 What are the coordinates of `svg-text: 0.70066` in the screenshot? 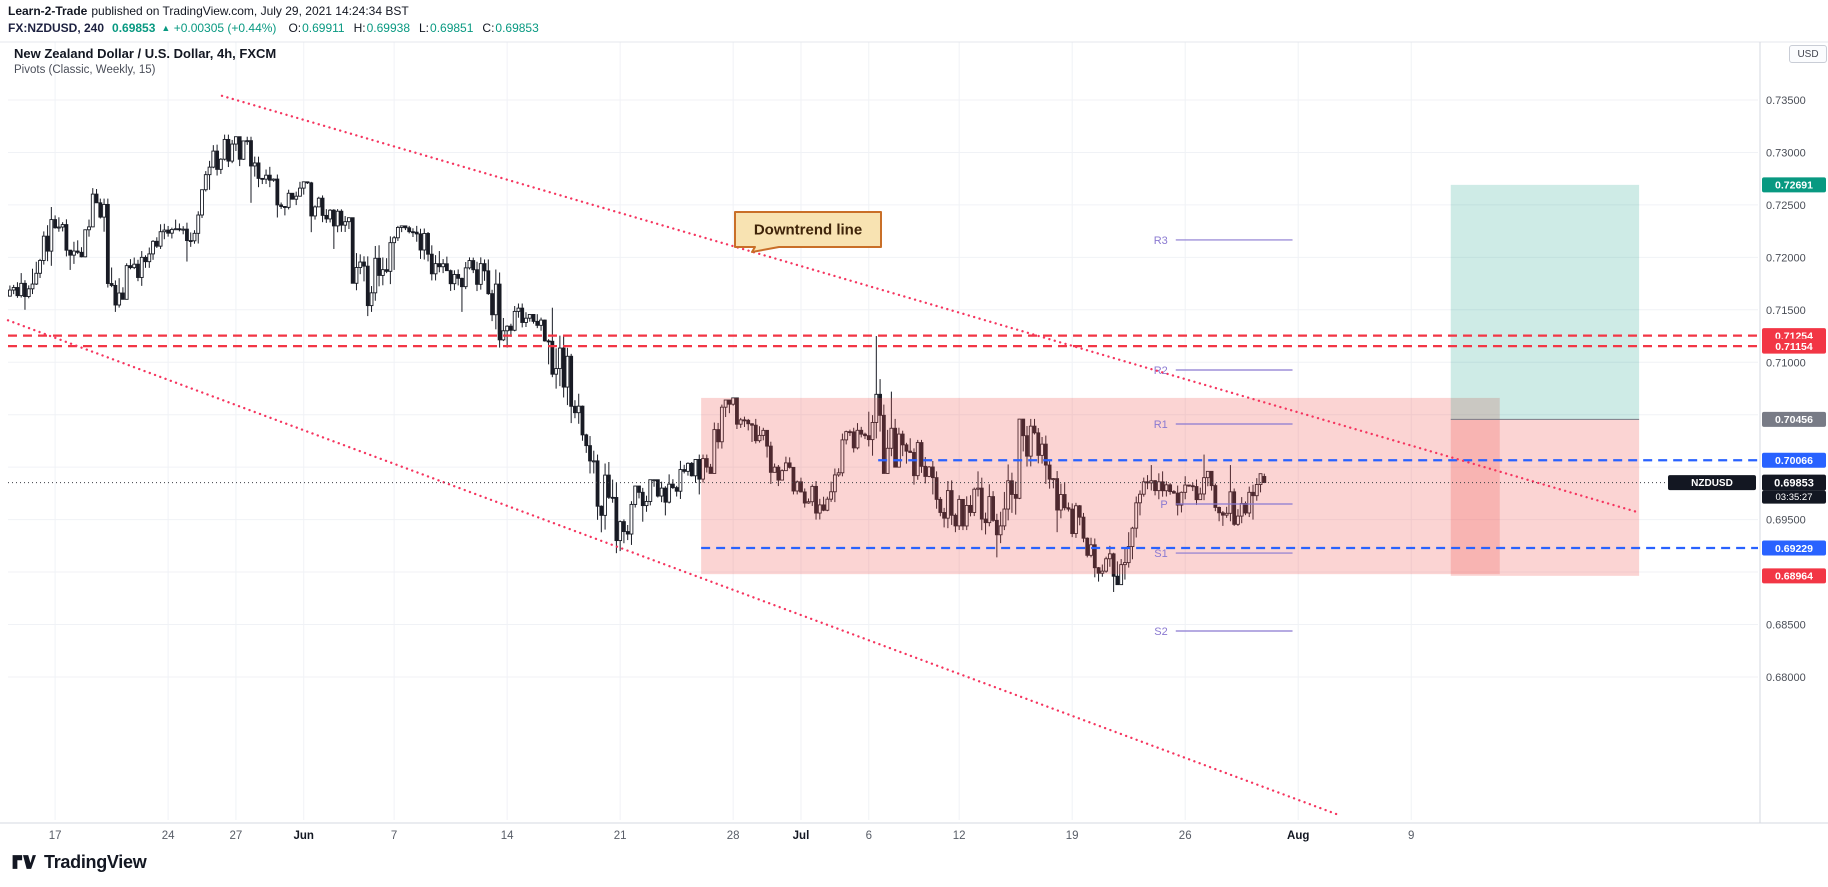 It's located at (1794, 461).